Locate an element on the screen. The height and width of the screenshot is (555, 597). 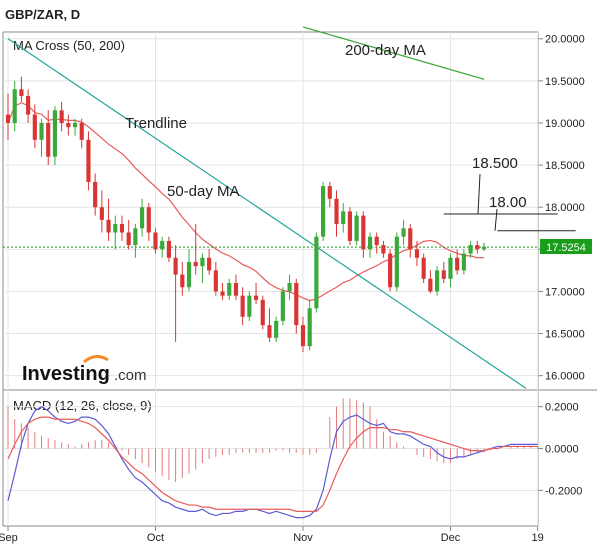
price-tick-label: 19.0000 is located at coordinates (565, 124).